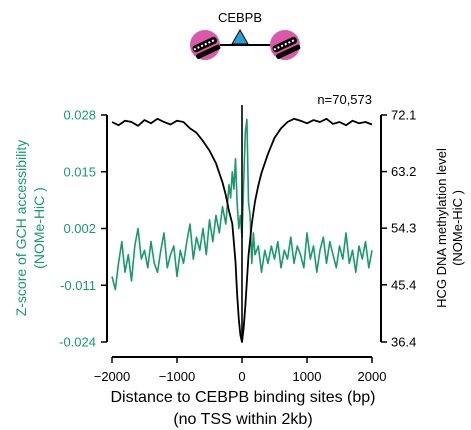 The image size is (471, 430). What do you see at coordinates (441, 228) in the screenshot?
I see `y-axis-right-label: HCG DNA methylation level` at bounding box center [441, 228].